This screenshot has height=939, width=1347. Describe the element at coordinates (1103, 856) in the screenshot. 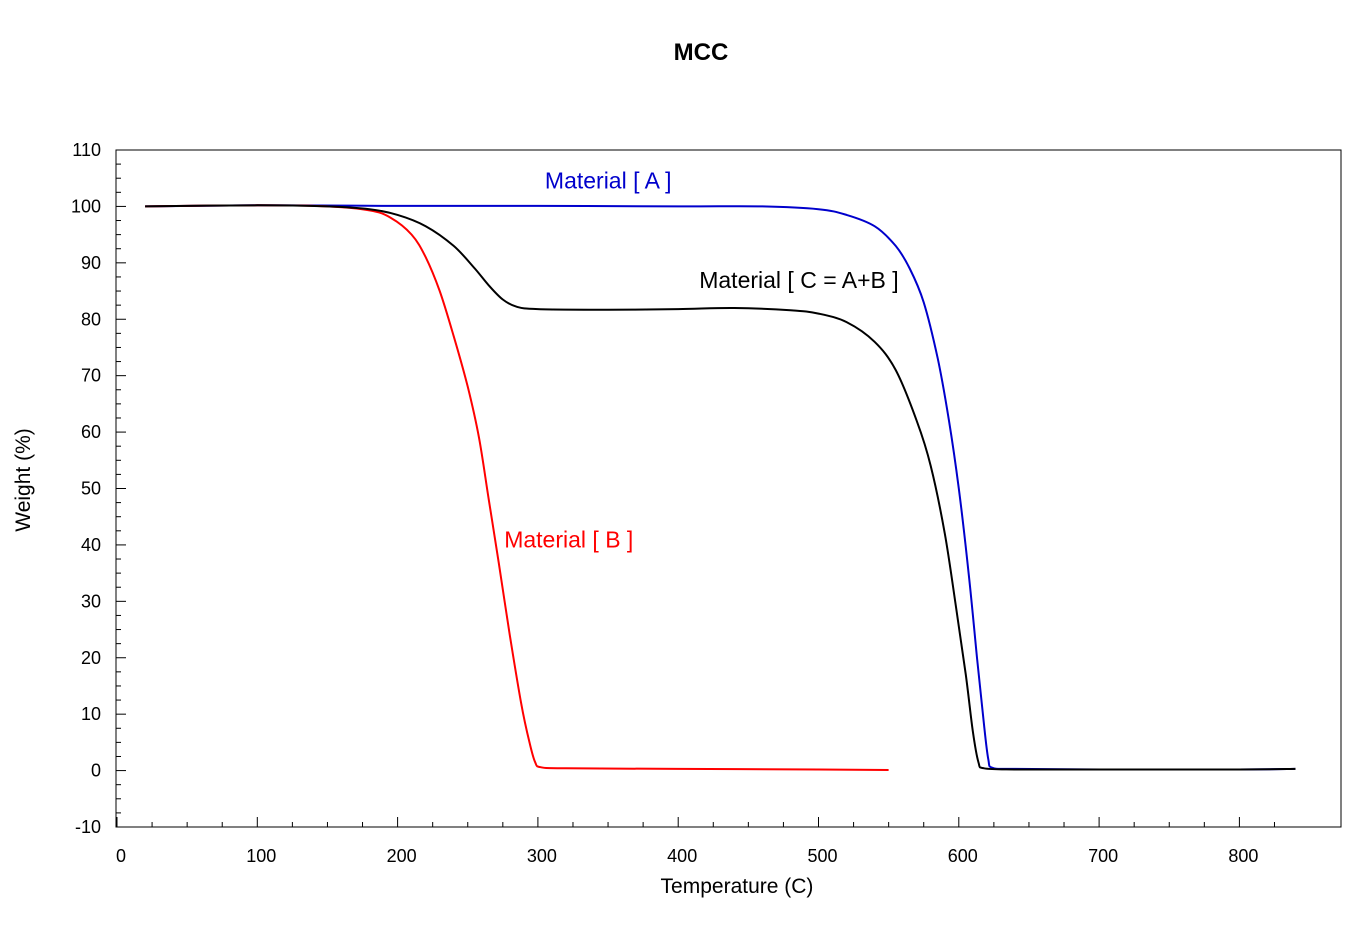

I see `x-tick-label: 700` at that location.